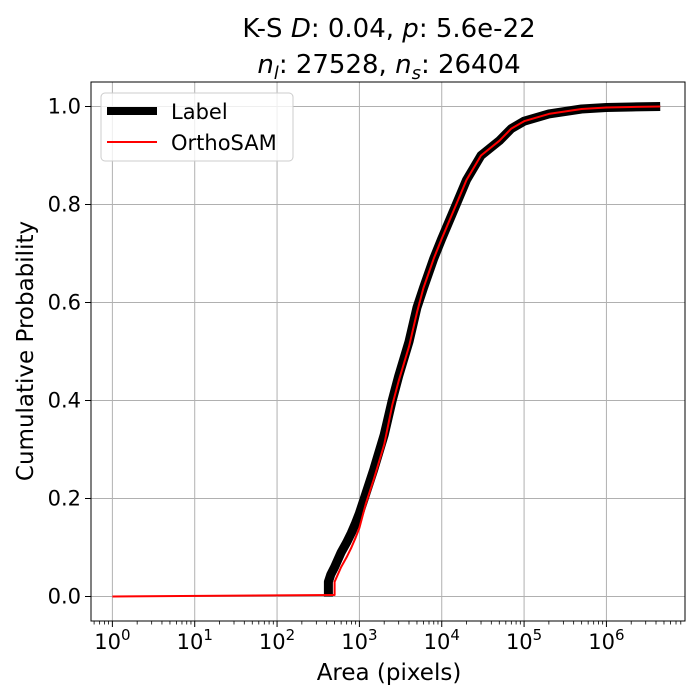 Image resolution: width=700 pixels, height=700 pixels. Describe the element at coordinates (388, 67) in the screenshot. I see `title-line-2: nl: 27528, ns: 26404` at that location.